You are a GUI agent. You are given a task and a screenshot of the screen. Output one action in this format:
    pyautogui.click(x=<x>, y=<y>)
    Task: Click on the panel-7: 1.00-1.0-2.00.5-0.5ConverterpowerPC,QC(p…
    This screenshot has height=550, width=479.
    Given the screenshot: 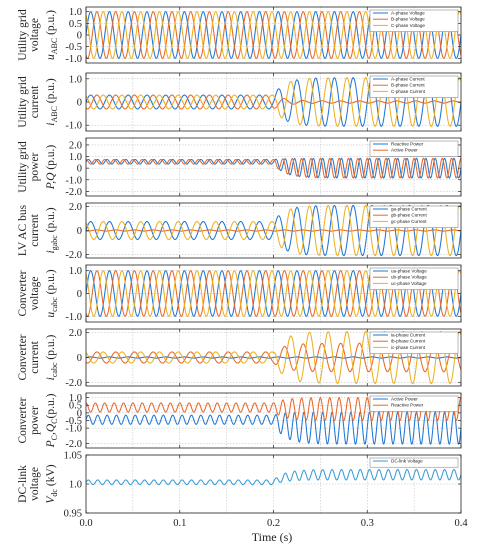 What is the action you would take?
    pyautogui.click(x=239, y=421)
    